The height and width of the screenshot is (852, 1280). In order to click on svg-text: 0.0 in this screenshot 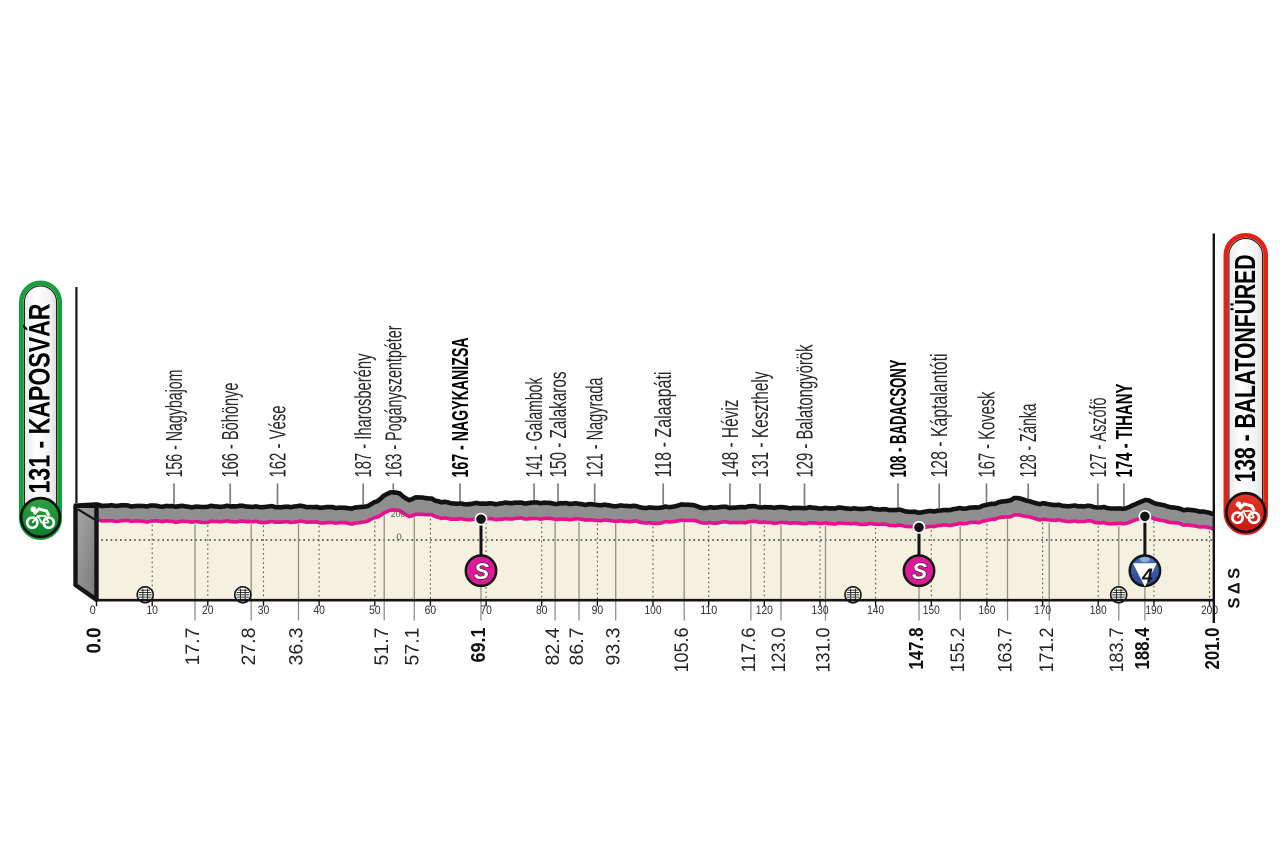, I will do `click(95, 641)`.